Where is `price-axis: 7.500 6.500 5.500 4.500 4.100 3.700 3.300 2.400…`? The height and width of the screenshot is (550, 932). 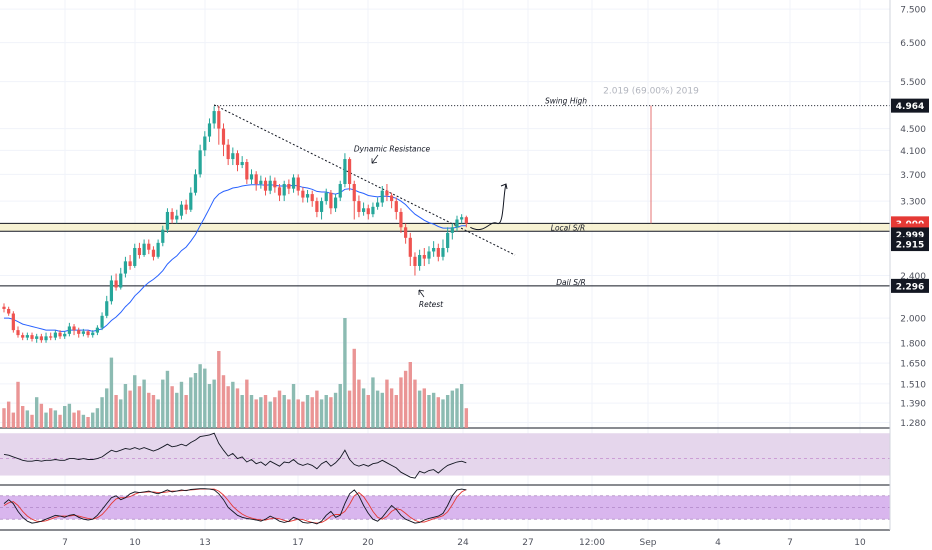 price-axis: 7.500 6.500 5.500 4.500 4.100 3.700 3.300 2.400… is located at coordinates (910, 275).